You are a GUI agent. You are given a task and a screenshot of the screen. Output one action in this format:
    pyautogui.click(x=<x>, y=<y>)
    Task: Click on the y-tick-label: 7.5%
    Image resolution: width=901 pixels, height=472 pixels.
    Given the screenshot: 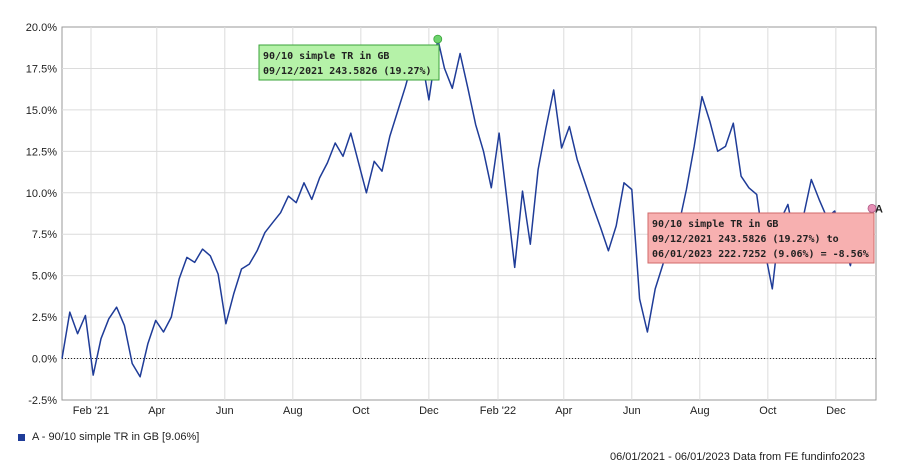 What is the action you would take?
    pyautogui.click(x=44, y=235)
    